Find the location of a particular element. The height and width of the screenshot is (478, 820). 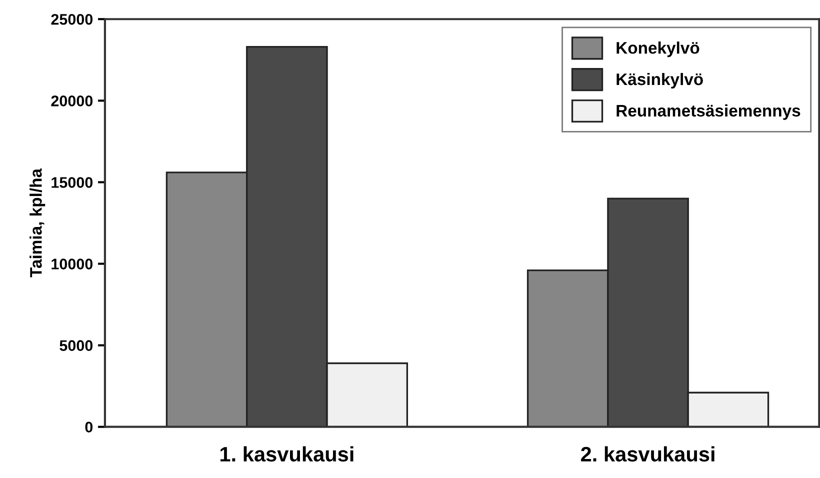

y-tick-label: 0 is located at coordinates (89, 427).